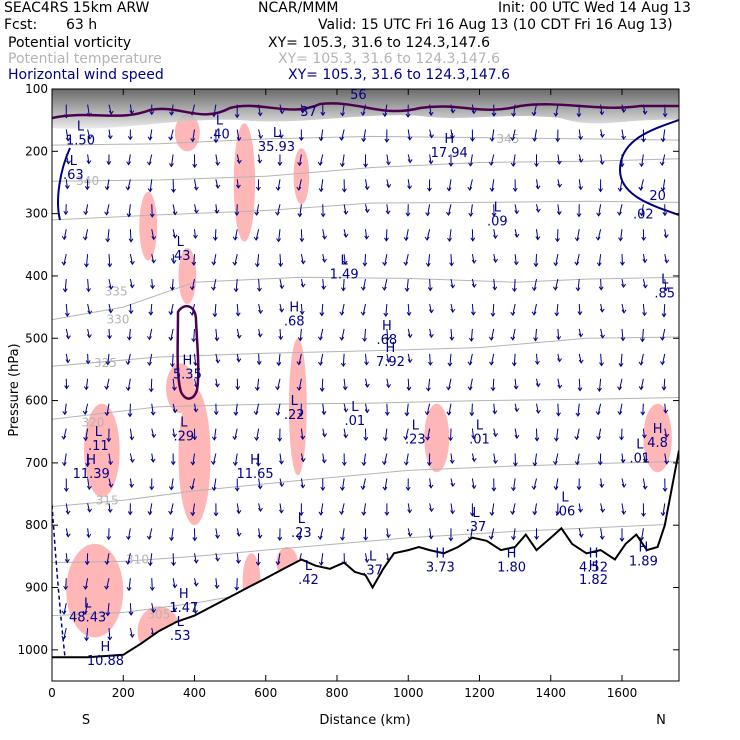 This screenshot has width=740, height=740. I want to click on pv-extremum: L1.50, so click(80, 134).